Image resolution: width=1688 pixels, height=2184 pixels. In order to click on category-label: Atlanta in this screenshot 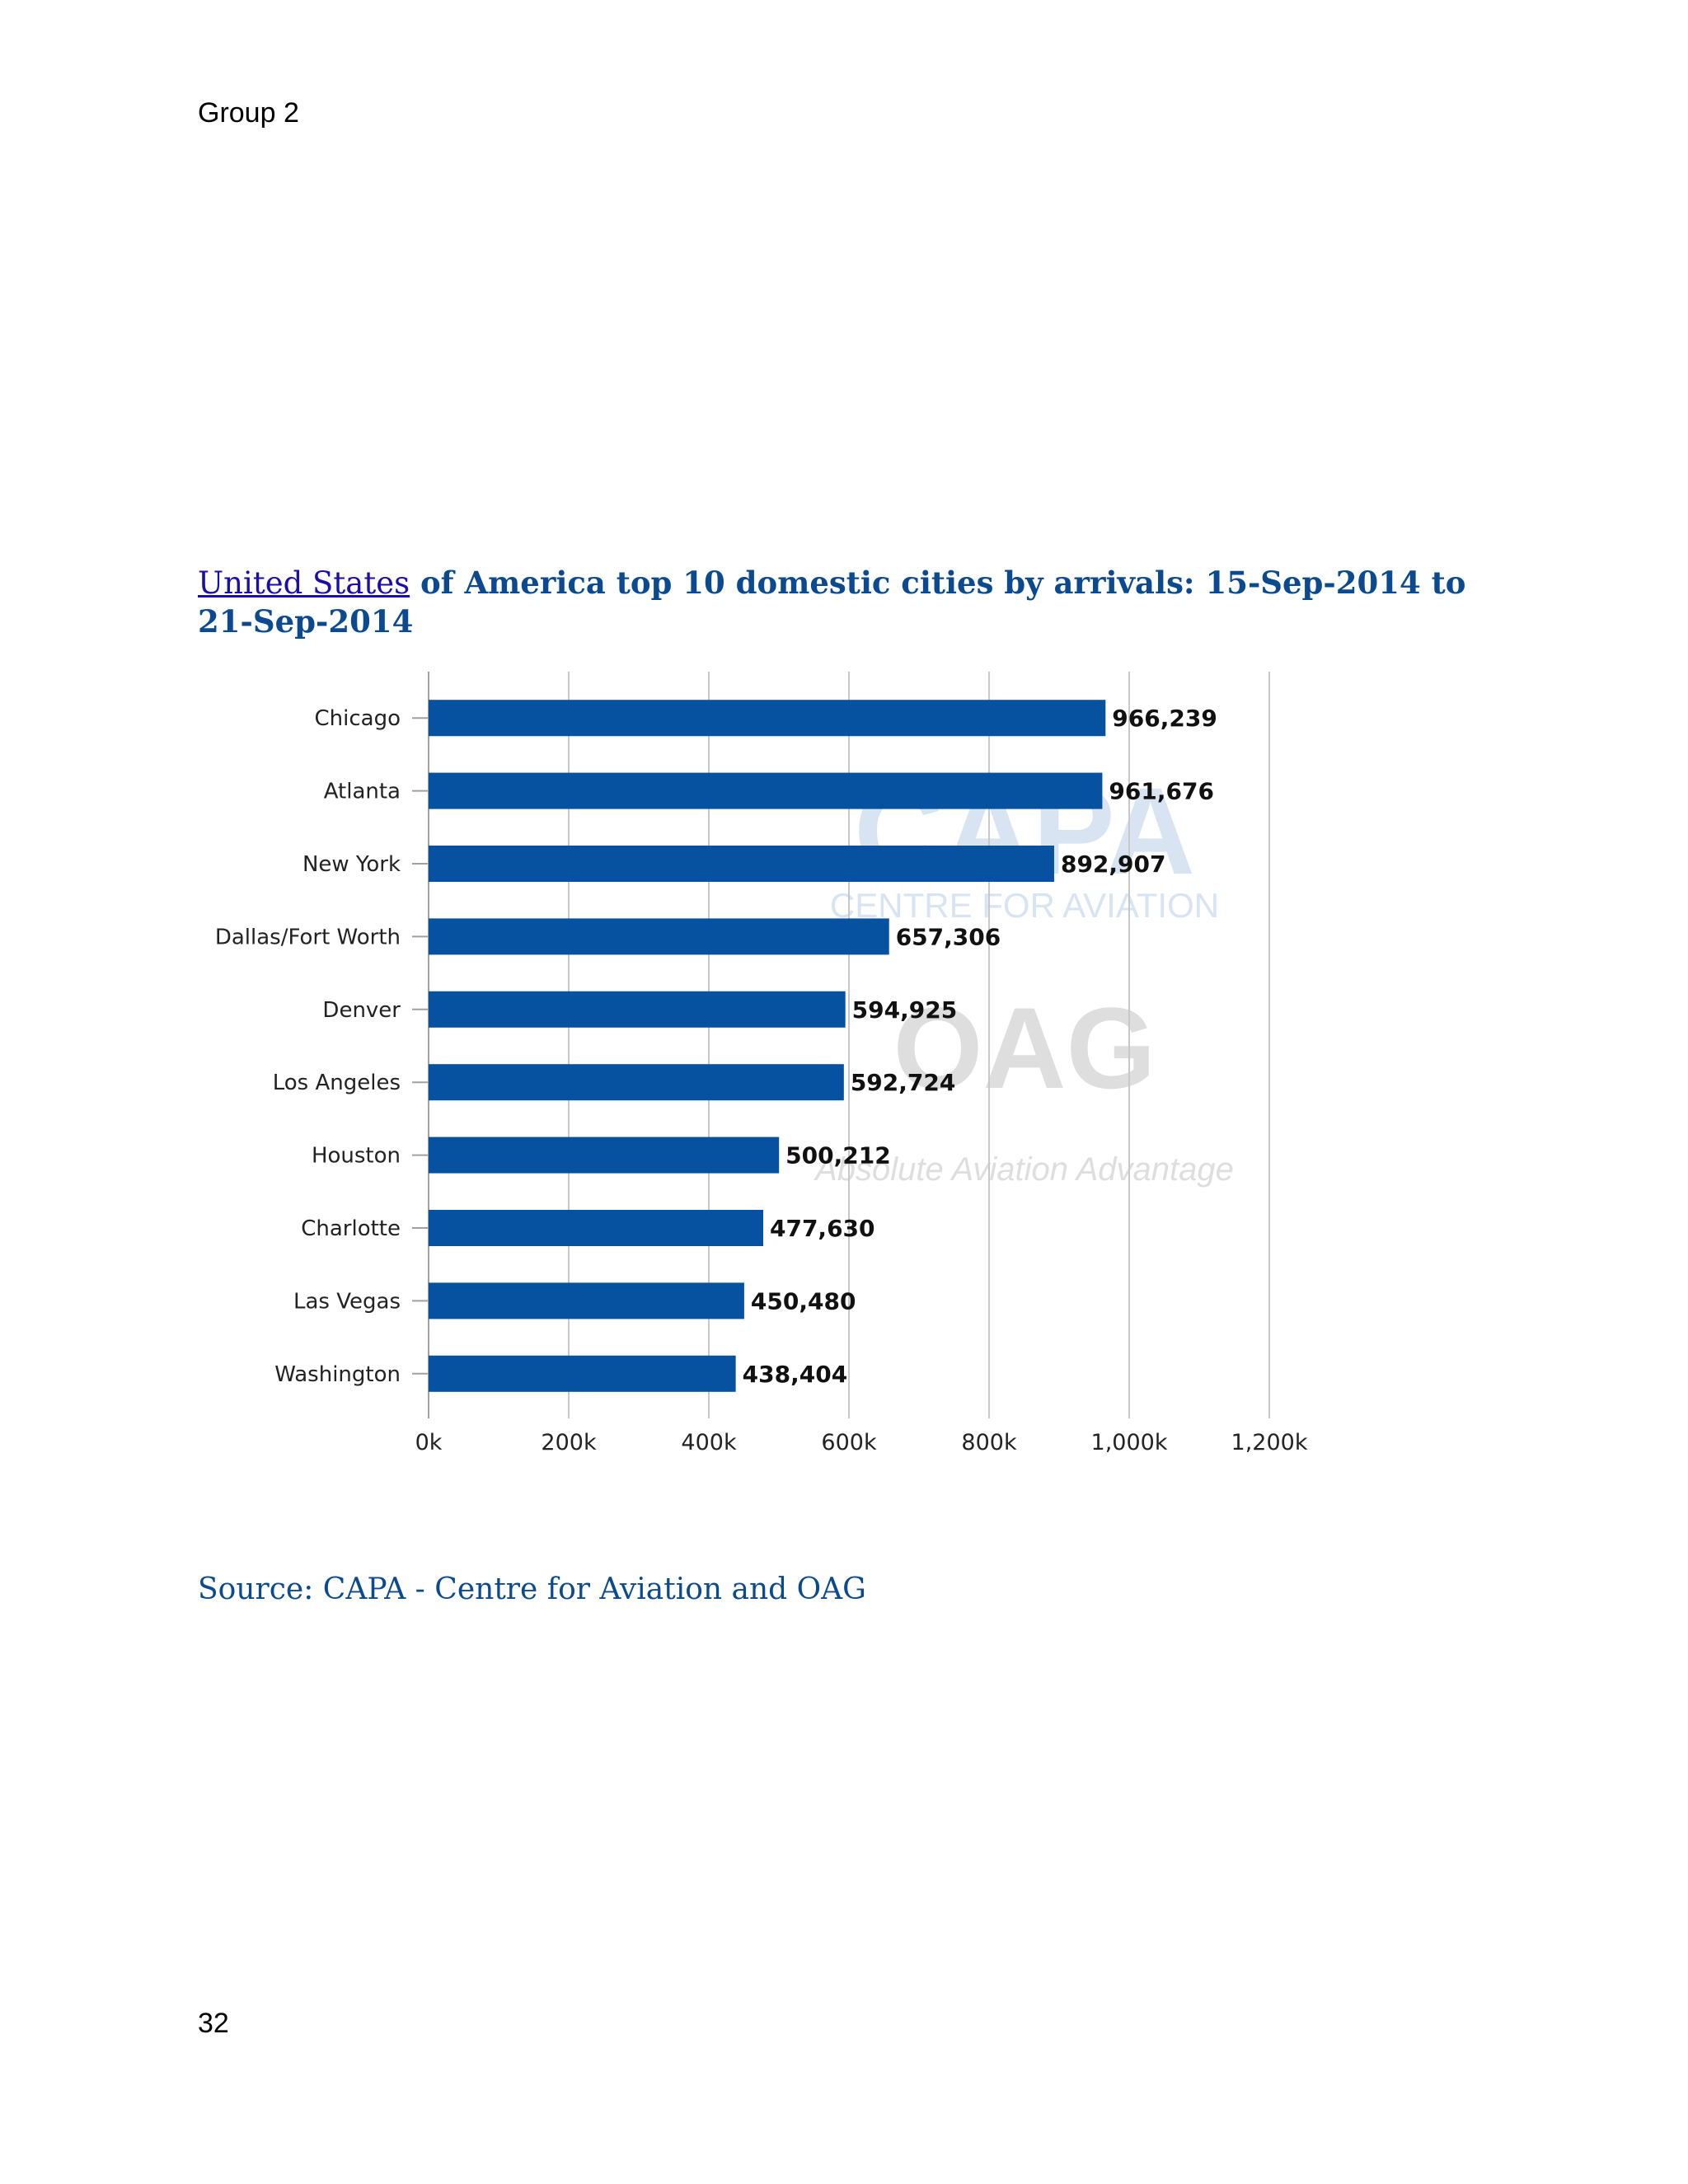, I will do `click(362, 792)`.